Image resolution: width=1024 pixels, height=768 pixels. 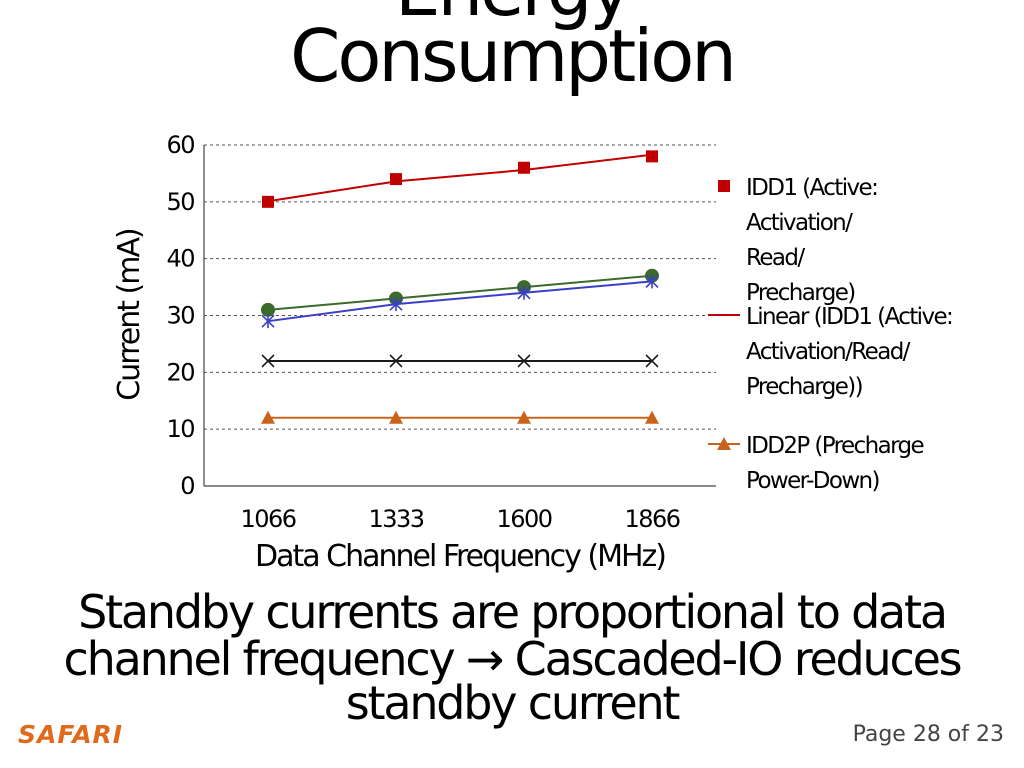 I want to click on chart-series, so click(x=460, y=287).